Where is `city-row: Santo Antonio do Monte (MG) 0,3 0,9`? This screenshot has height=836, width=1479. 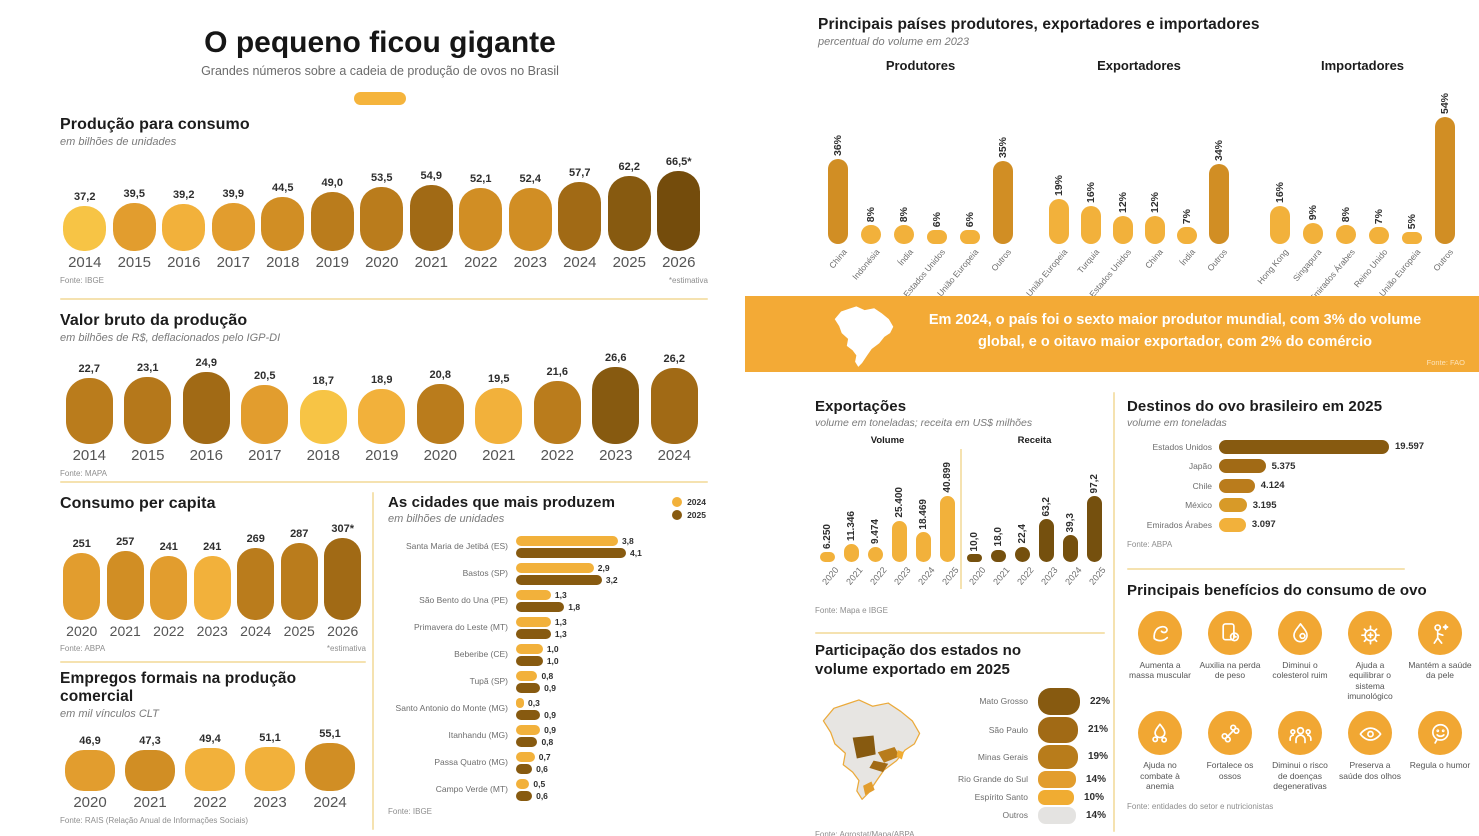
city-row: Santo Antonio do Monte (MG) 0,3 0,9 is located at coordinates (547, 708).